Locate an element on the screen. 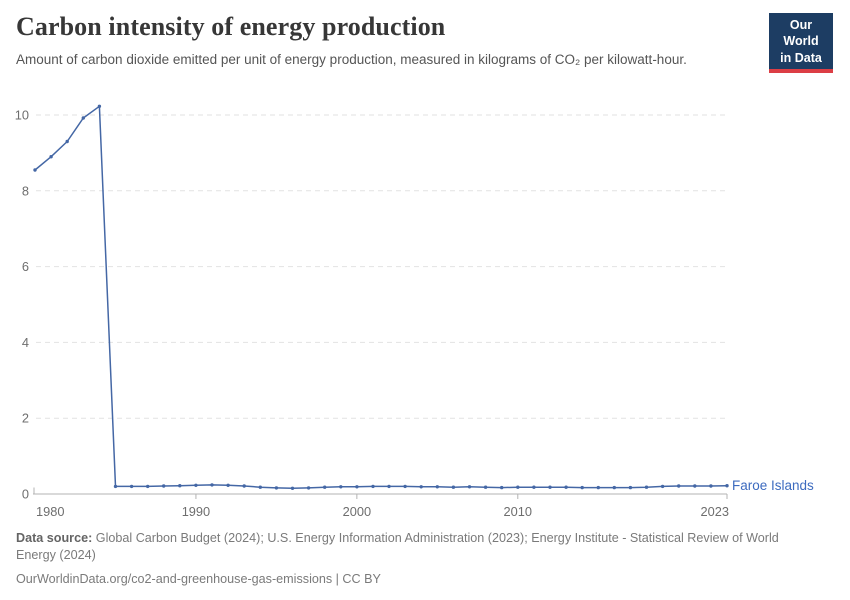 This screenshot has width=850, height=600. y-tick-label: 6 is located at coordinates (25, 266).